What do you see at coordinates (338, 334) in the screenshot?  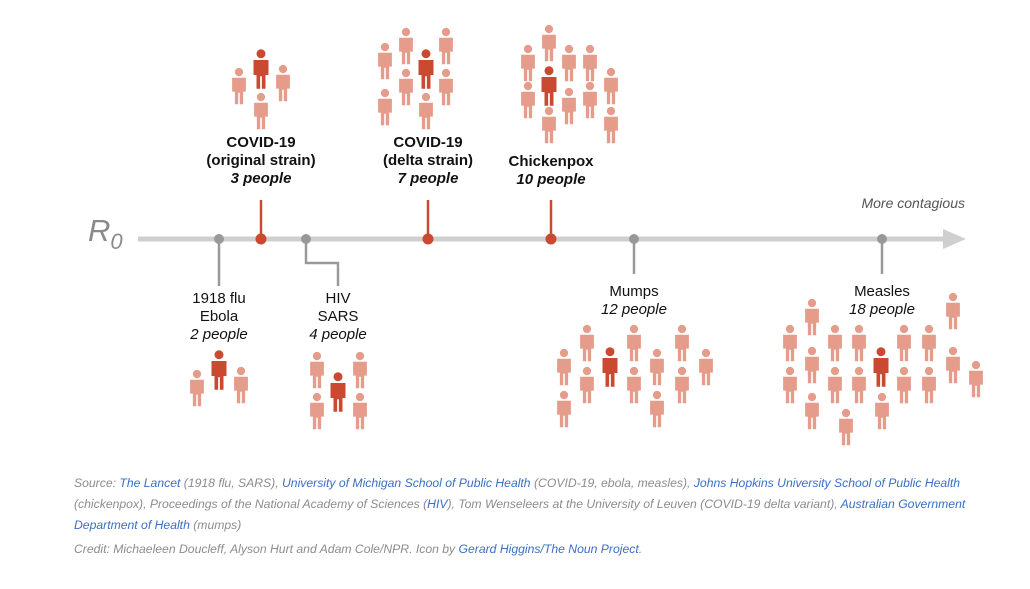 I see `r0-count: 4 people` at bounding box center [338, 334].